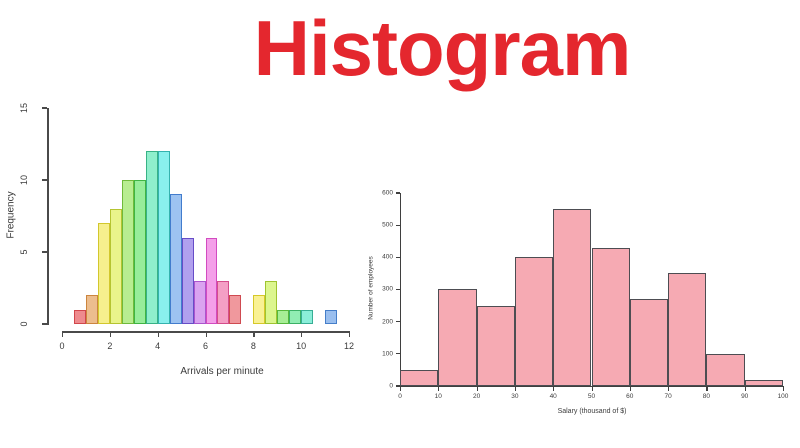 The height and width of the screenshot is (448, 800). Describe the element at coordinates (387, 354) in the screenshot. I see `y-tick-label: 100` at that location.